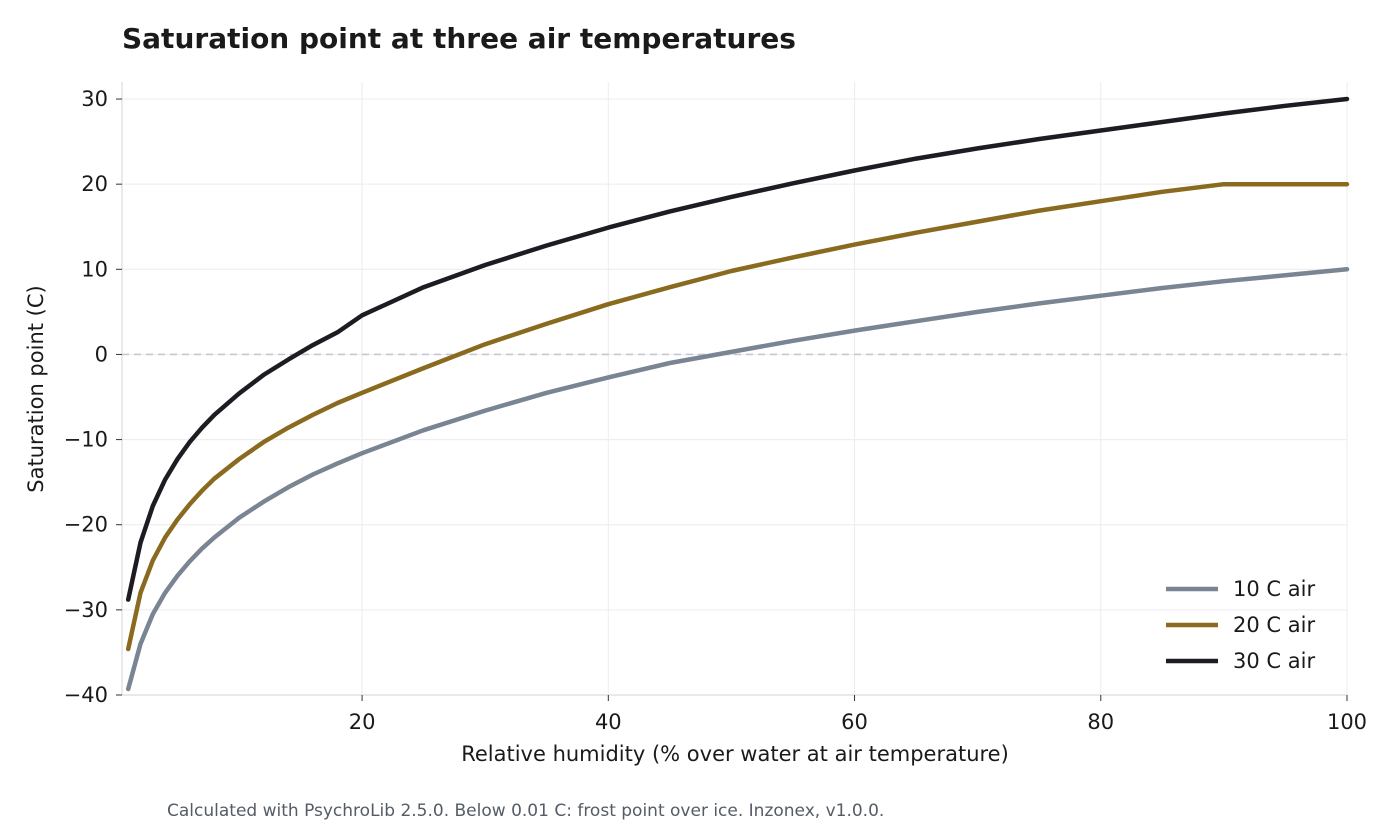 This screenshot has width=1395, height=837. I want to click on legend-label: 30 C air, so click(1274, 661).